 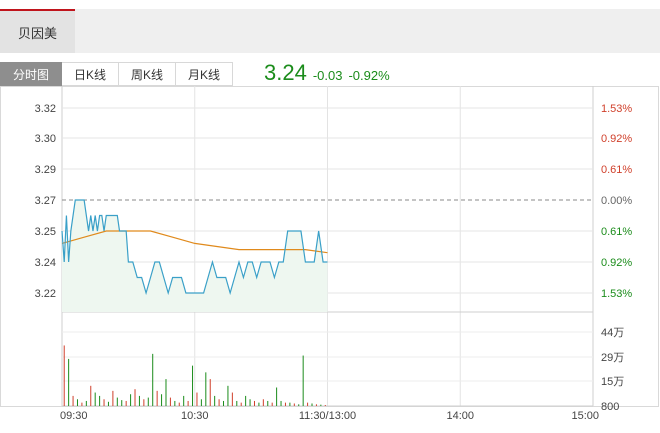 I want to click on price-area-fill, so click(x=195, y=256).